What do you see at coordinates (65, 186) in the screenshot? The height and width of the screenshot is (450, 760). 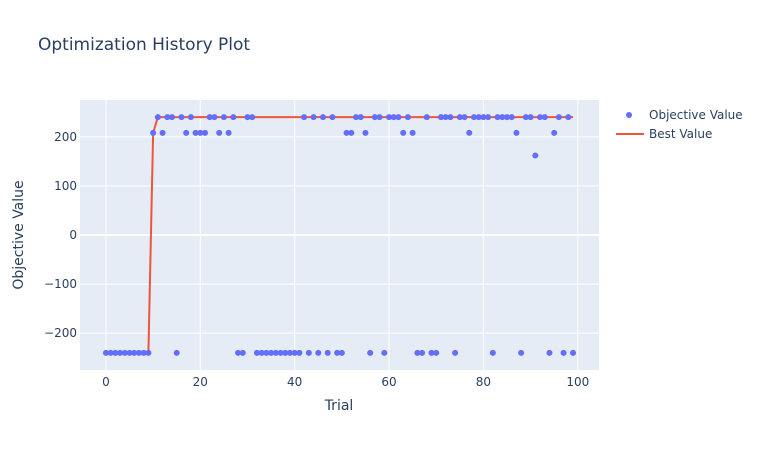 I see `y-tick-label: 100` at bounding box center [65, 186].